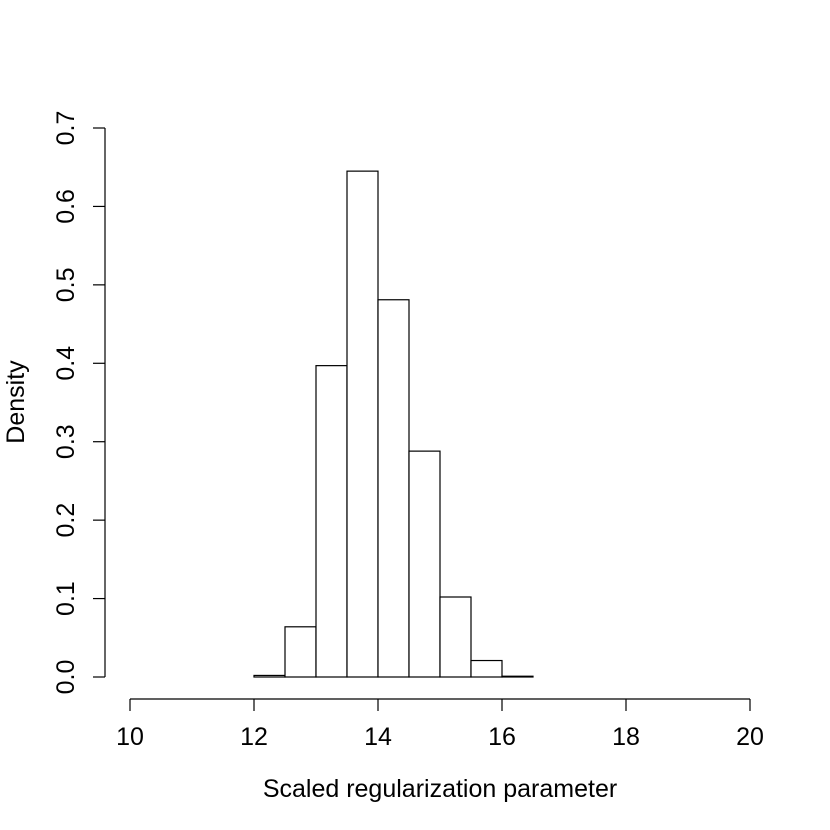 The height and width of the screenshot is (830, 830). I want to click on y-axis-title: Density, so click(16, 402).